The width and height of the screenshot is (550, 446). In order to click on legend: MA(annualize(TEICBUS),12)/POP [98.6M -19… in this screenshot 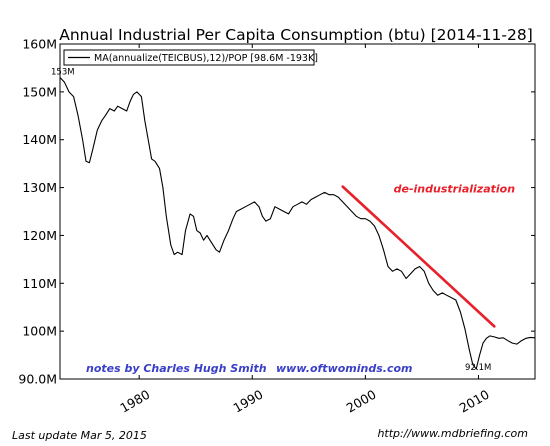, I will do `click(190, 57)`.